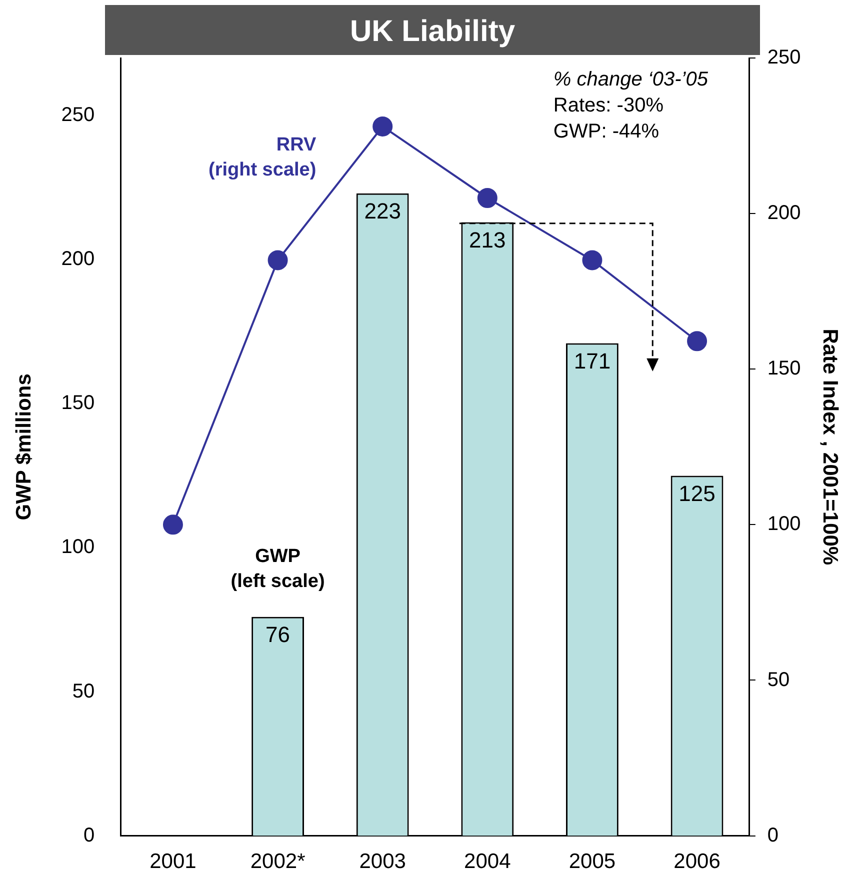  What do you see at coordinates (592, 361) in the screenshot?
I see `data-label: 171` at bounding box center [592, 361].